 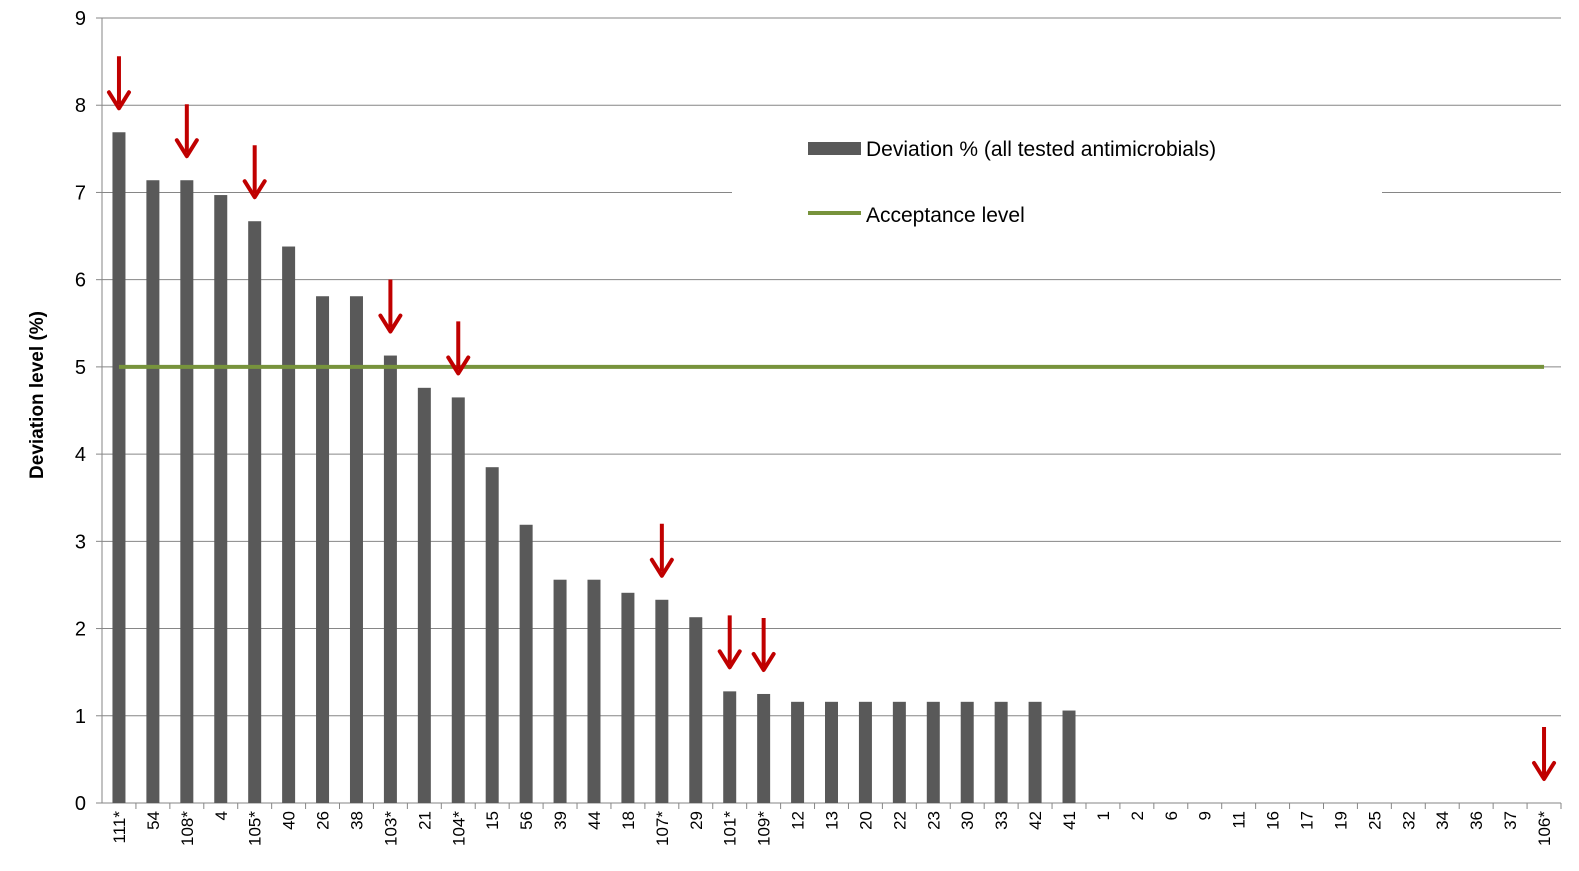 What do you see at coordinates (834, 148) in the screenshot?
I see `legend-bar-swatch` at bounding box center [834, 148].